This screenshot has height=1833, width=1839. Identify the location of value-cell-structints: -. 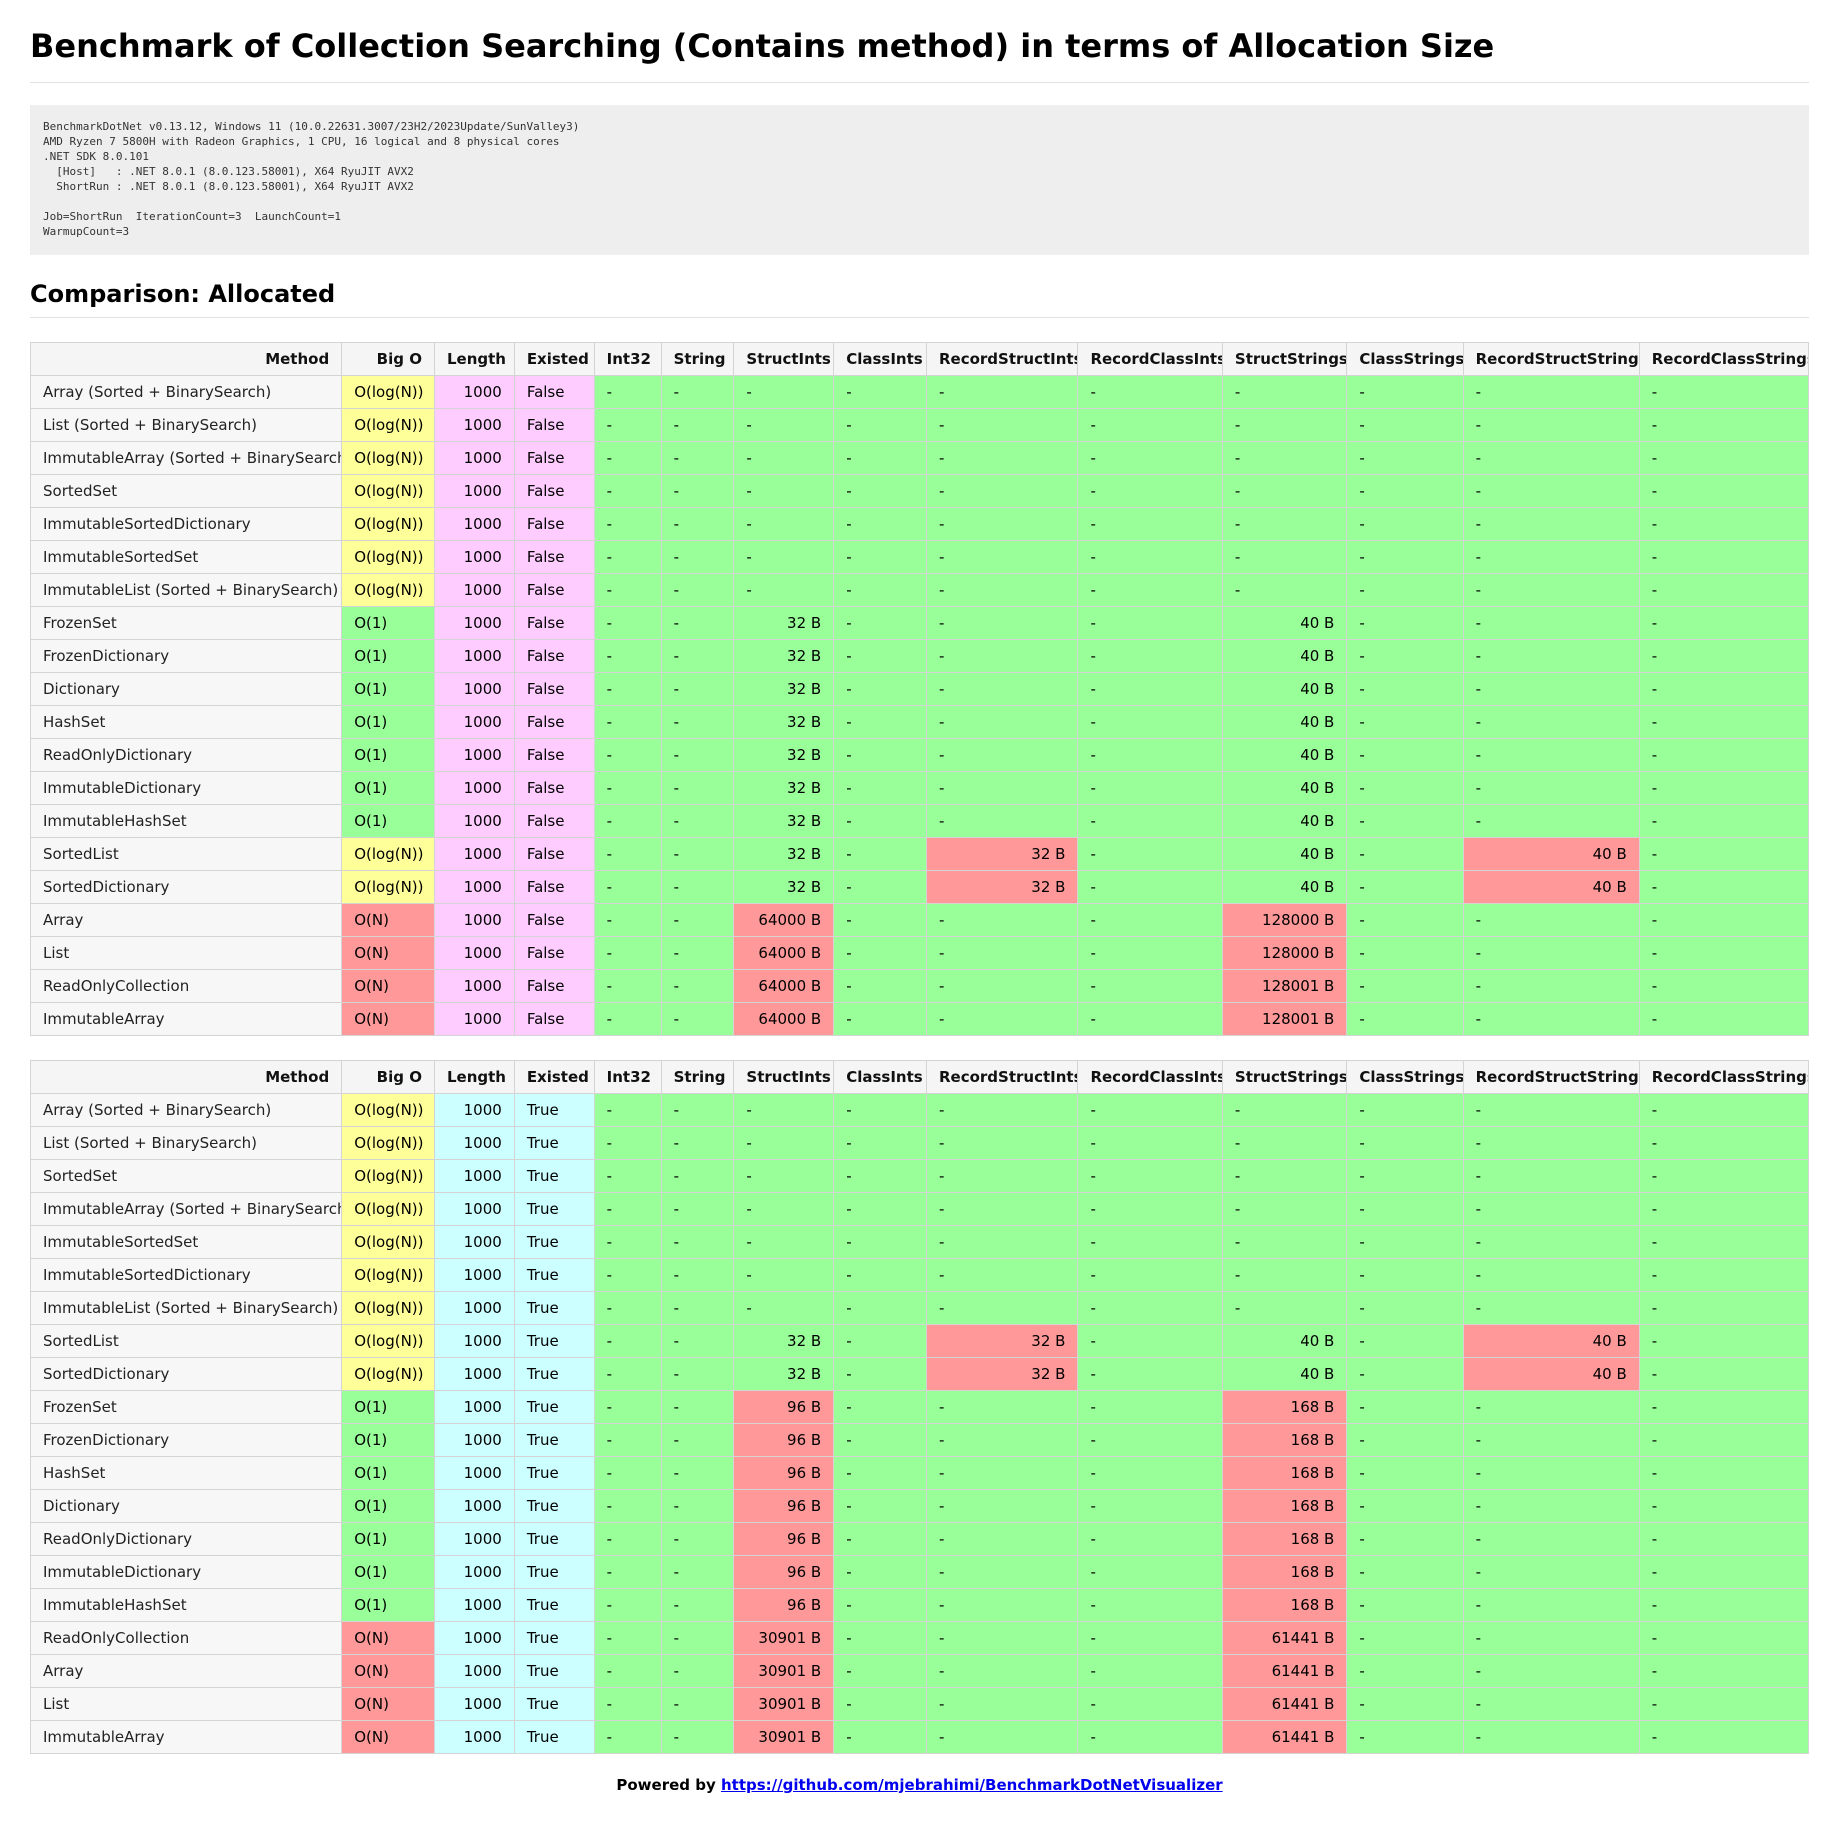
(784, 1308).